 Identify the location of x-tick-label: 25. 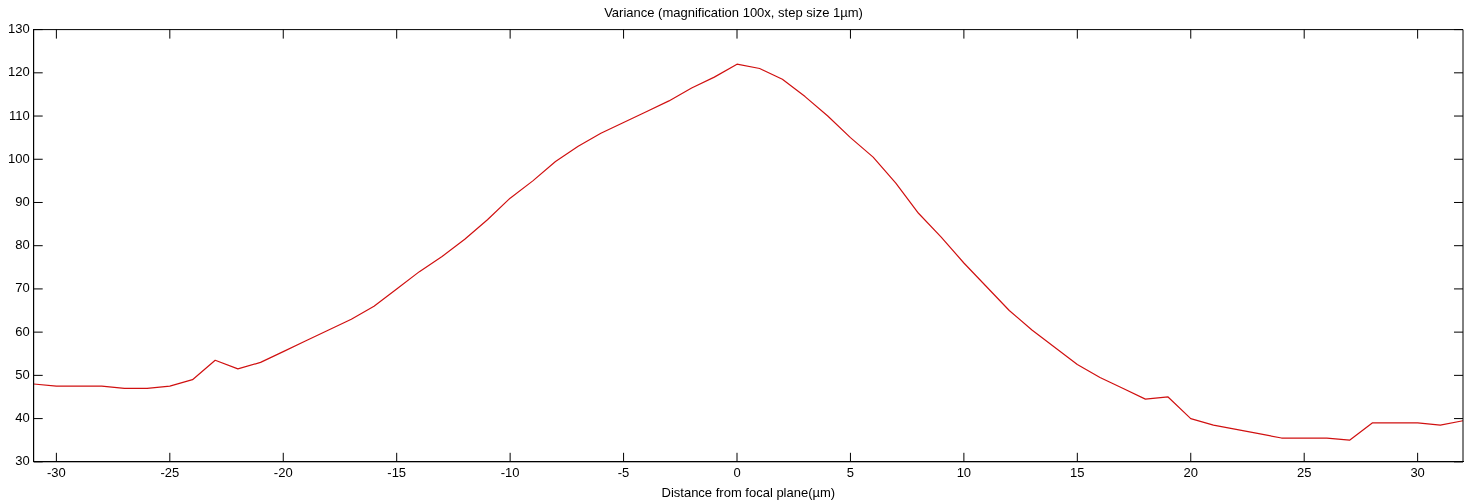
(1304, 473).